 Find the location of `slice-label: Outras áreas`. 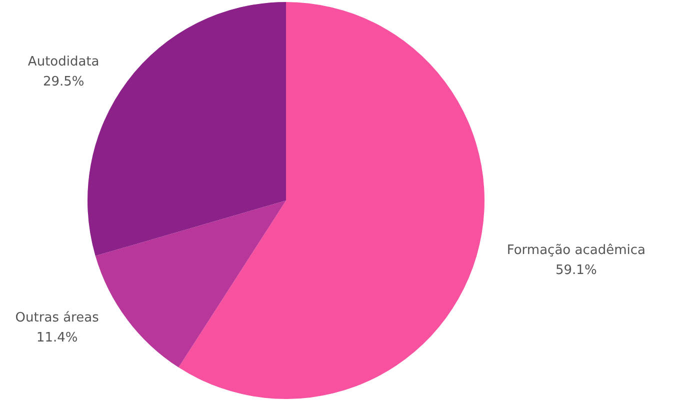

slice-label: Outras áreas is located at coordinates (57, 318).